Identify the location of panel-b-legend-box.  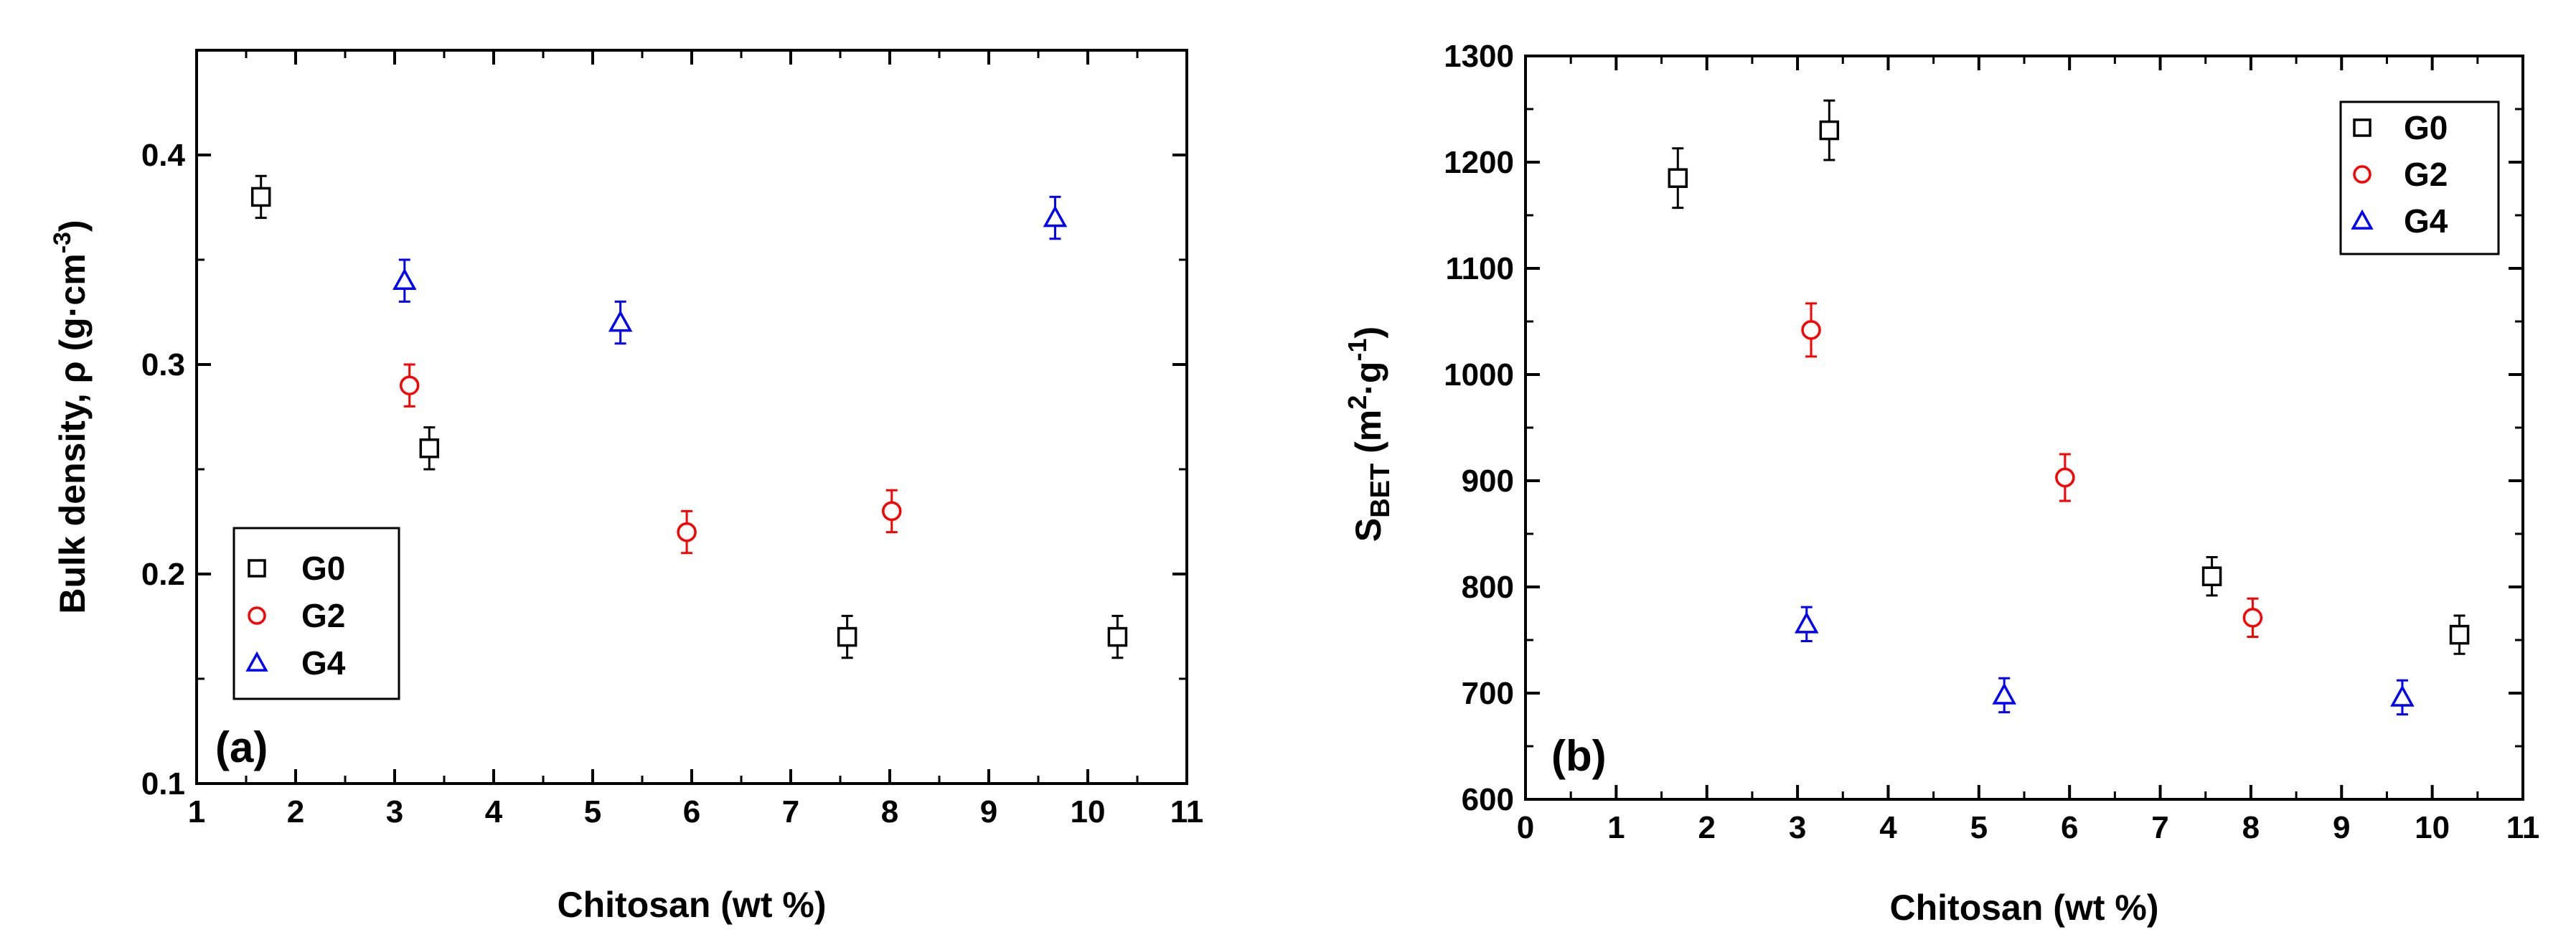
(2419, 177).